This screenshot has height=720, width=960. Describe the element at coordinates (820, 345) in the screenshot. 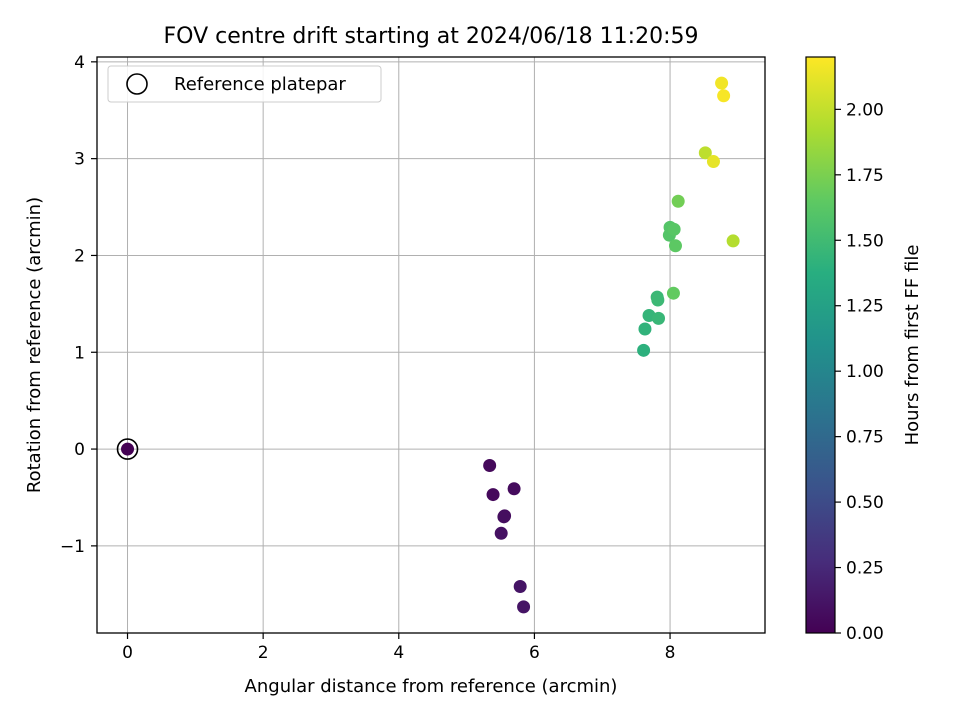

I see `colorbar` at that location.